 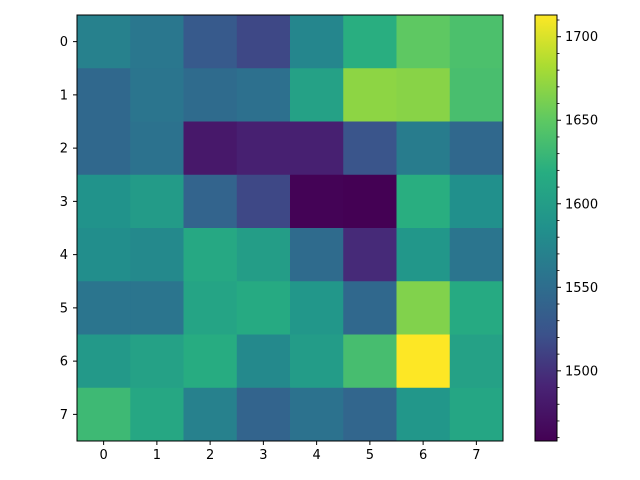 What do you see at coordinates (370, 455) in the screenshot?
I see `x-tick-label: 5` at bounding box center [370, 455].